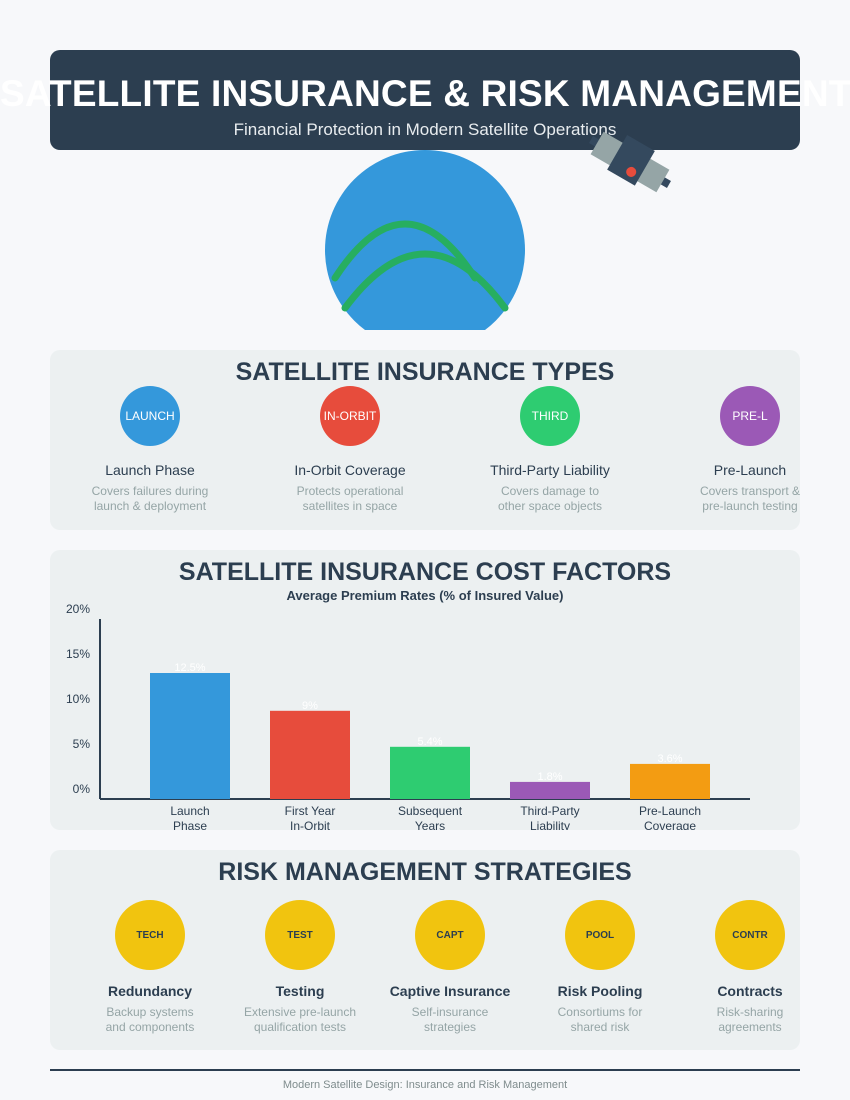 The height and width of the screenshot is (1100, 850). What do you see at coordinates (350, 491) in the screenshot?
I see `description-line: Protects operational` at bounding box center [350, 491].